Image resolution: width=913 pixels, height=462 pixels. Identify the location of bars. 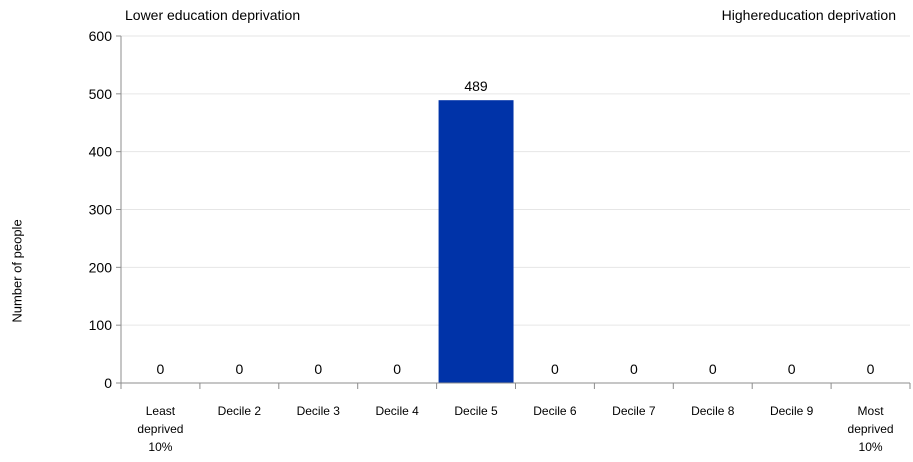
(476, 241).